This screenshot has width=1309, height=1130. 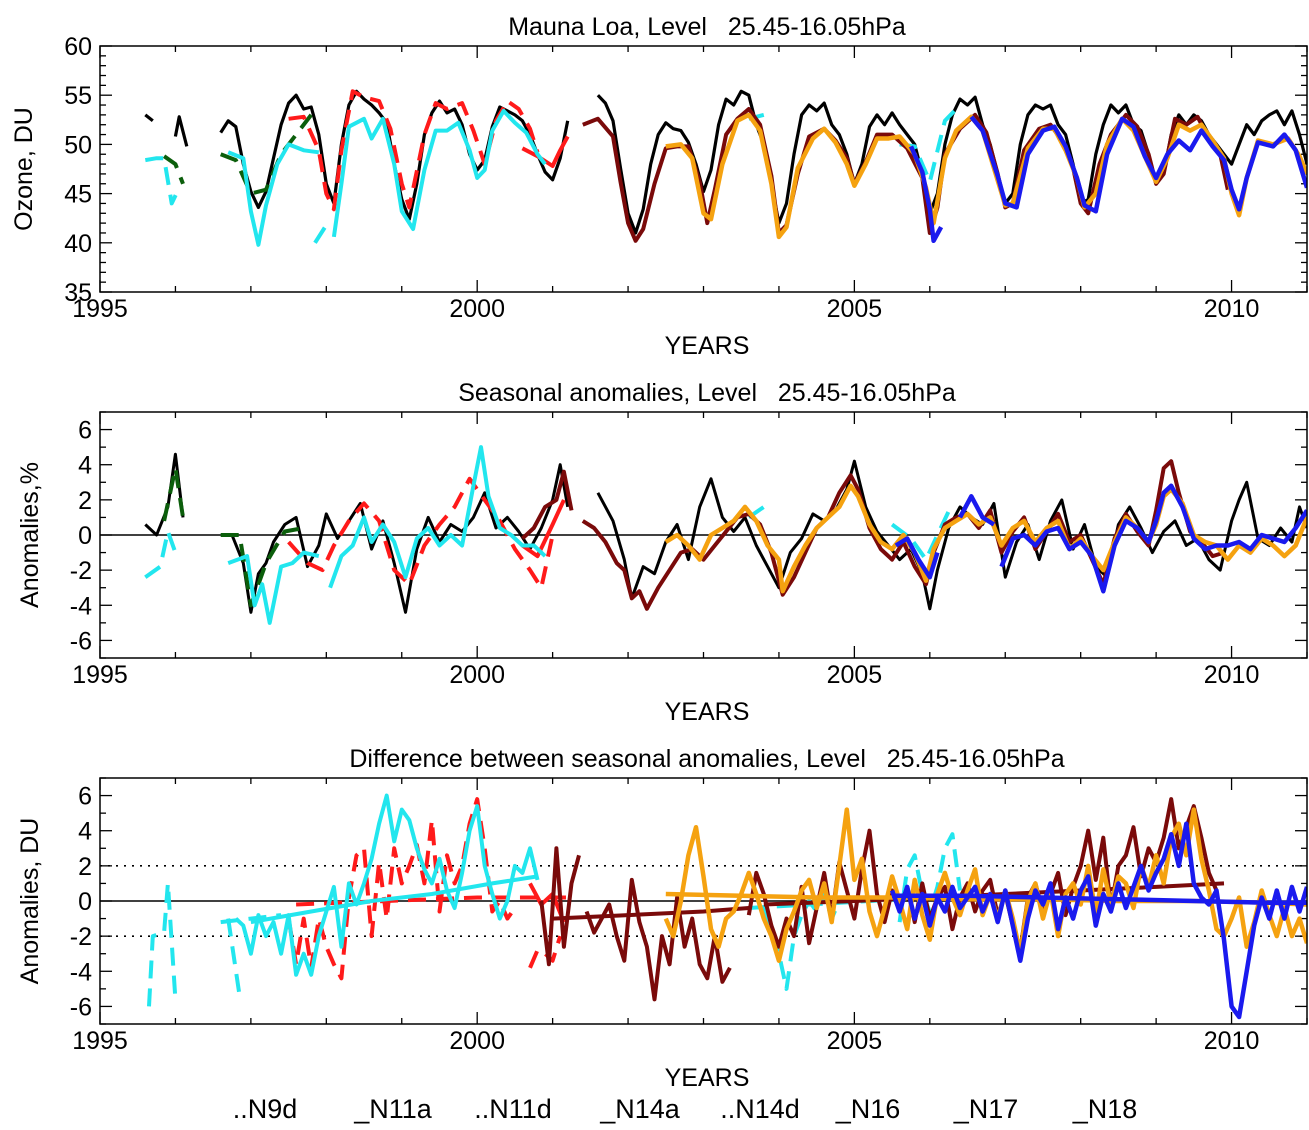 I want to click on y-tick-label: 55, so click(x=78, y=96).